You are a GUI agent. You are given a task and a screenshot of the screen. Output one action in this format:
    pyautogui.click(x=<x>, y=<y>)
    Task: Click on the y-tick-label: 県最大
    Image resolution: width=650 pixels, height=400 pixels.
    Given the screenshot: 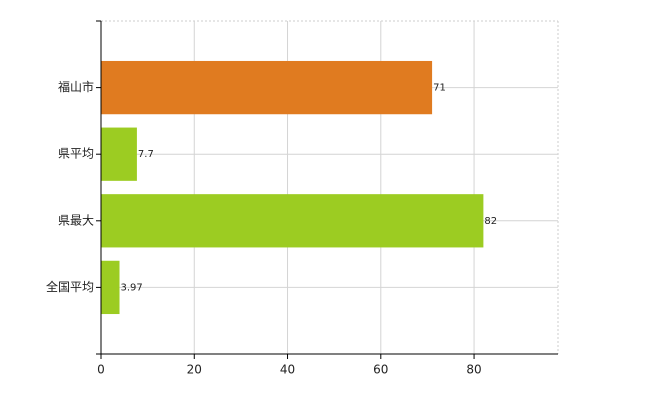 What is the action you would take?
    pyautogui.click(x=76, y=220)
    